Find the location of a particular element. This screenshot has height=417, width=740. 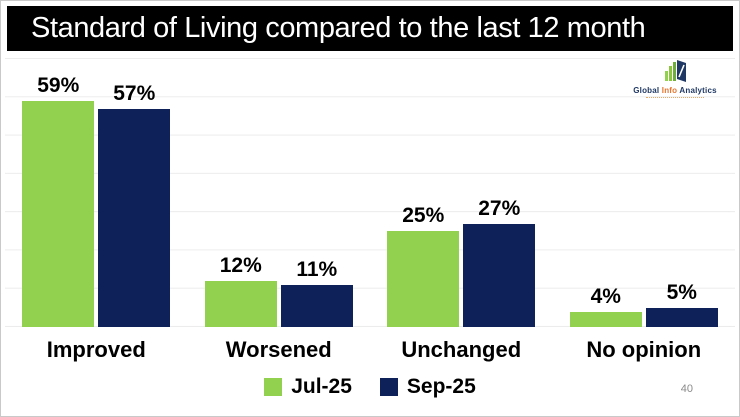

bar-value-label: 4% is located at coordinates (605, 296).